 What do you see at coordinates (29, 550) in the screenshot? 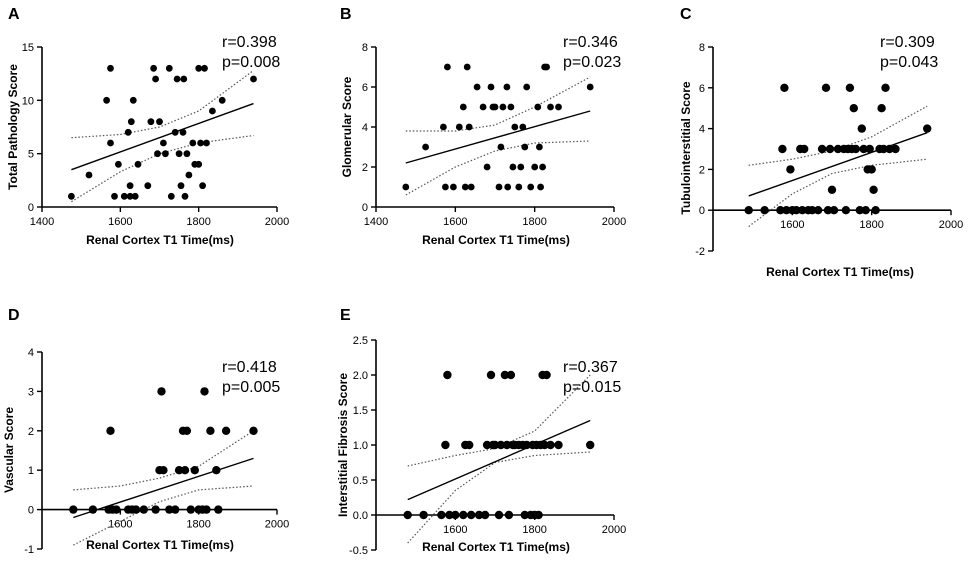
I see `y-tick-label: -1` at bounding box center [29, 550].